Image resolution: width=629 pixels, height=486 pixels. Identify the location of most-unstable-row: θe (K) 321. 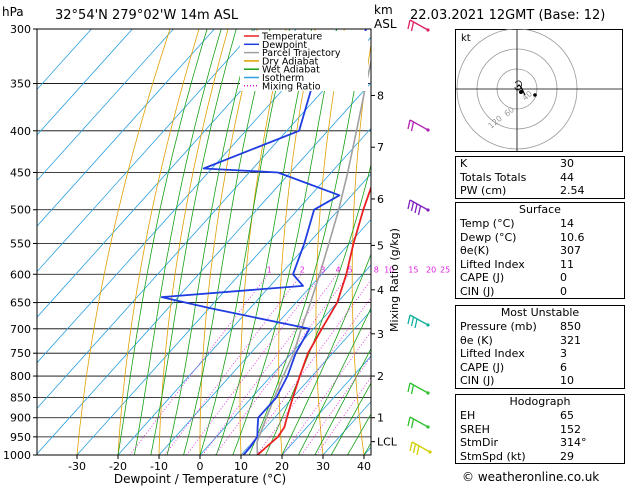
(540, 341).